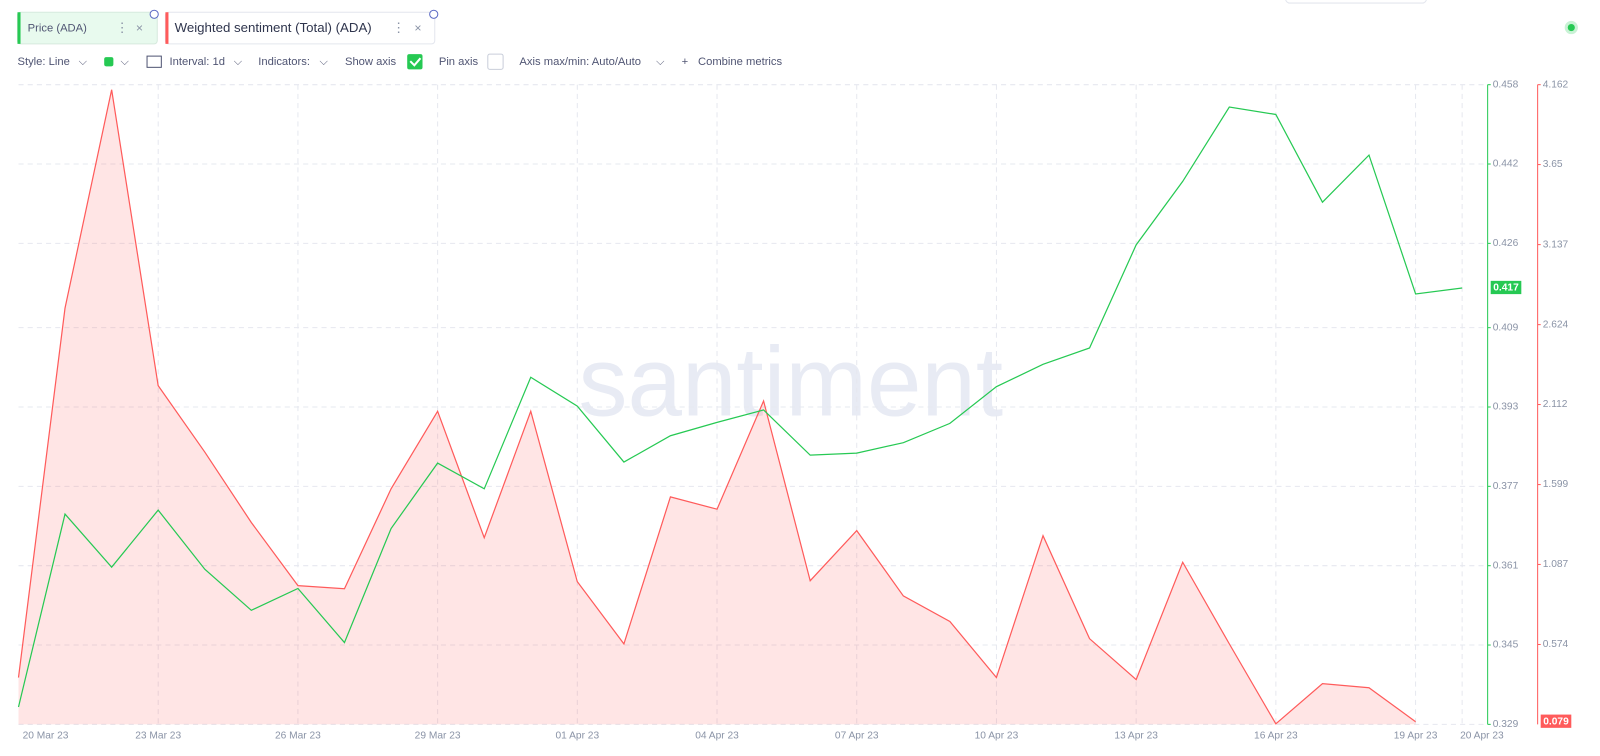  I want to click on x-tick-label: 10 Apr 23, so click(997, 735).